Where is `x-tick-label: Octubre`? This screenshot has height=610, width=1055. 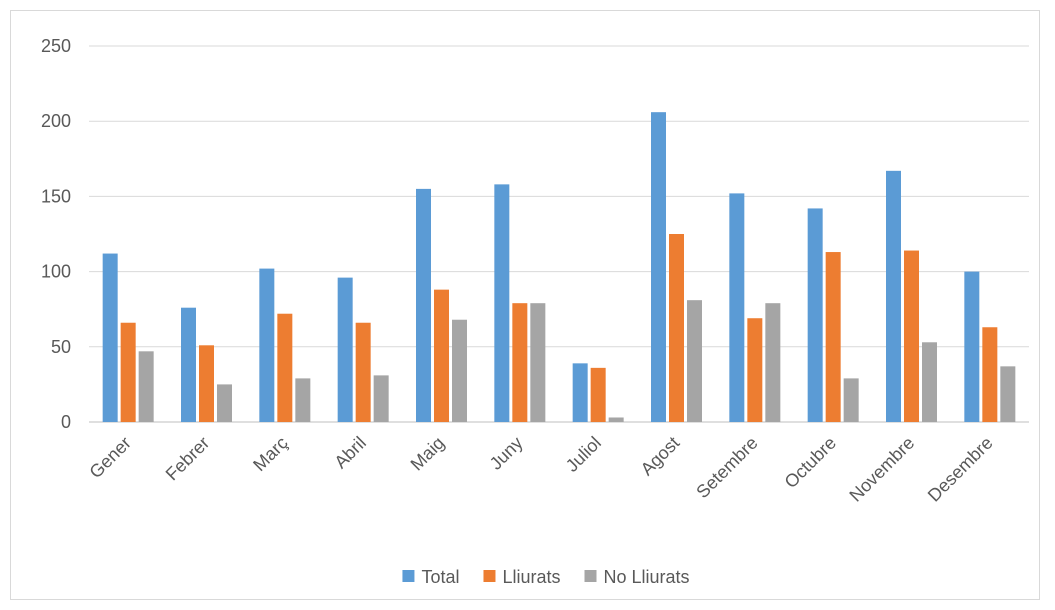
x-tick-label: Octubre is located at coordinates (810, 462).